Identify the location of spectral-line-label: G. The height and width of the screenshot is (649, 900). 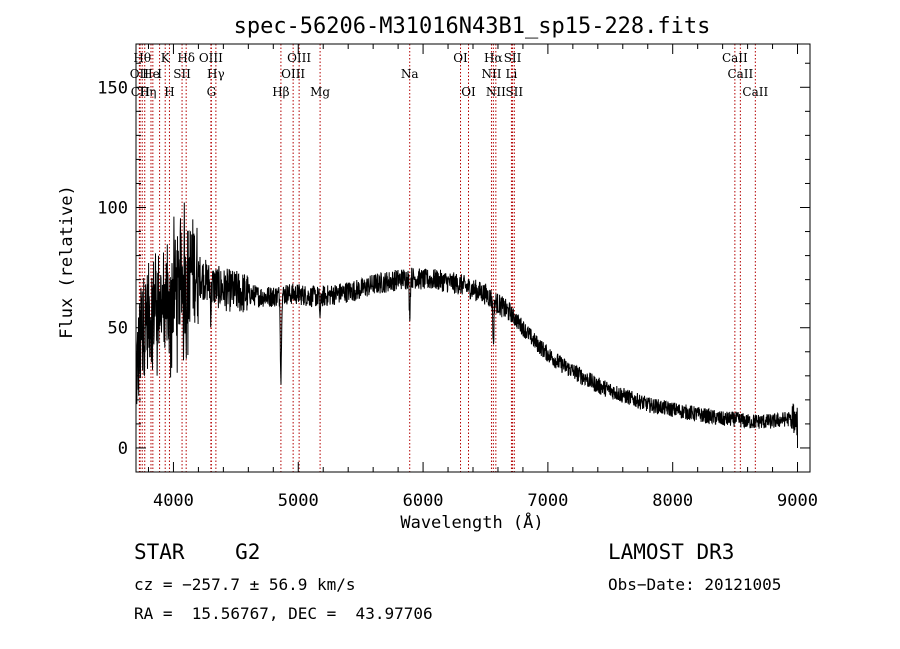
(212, 92).